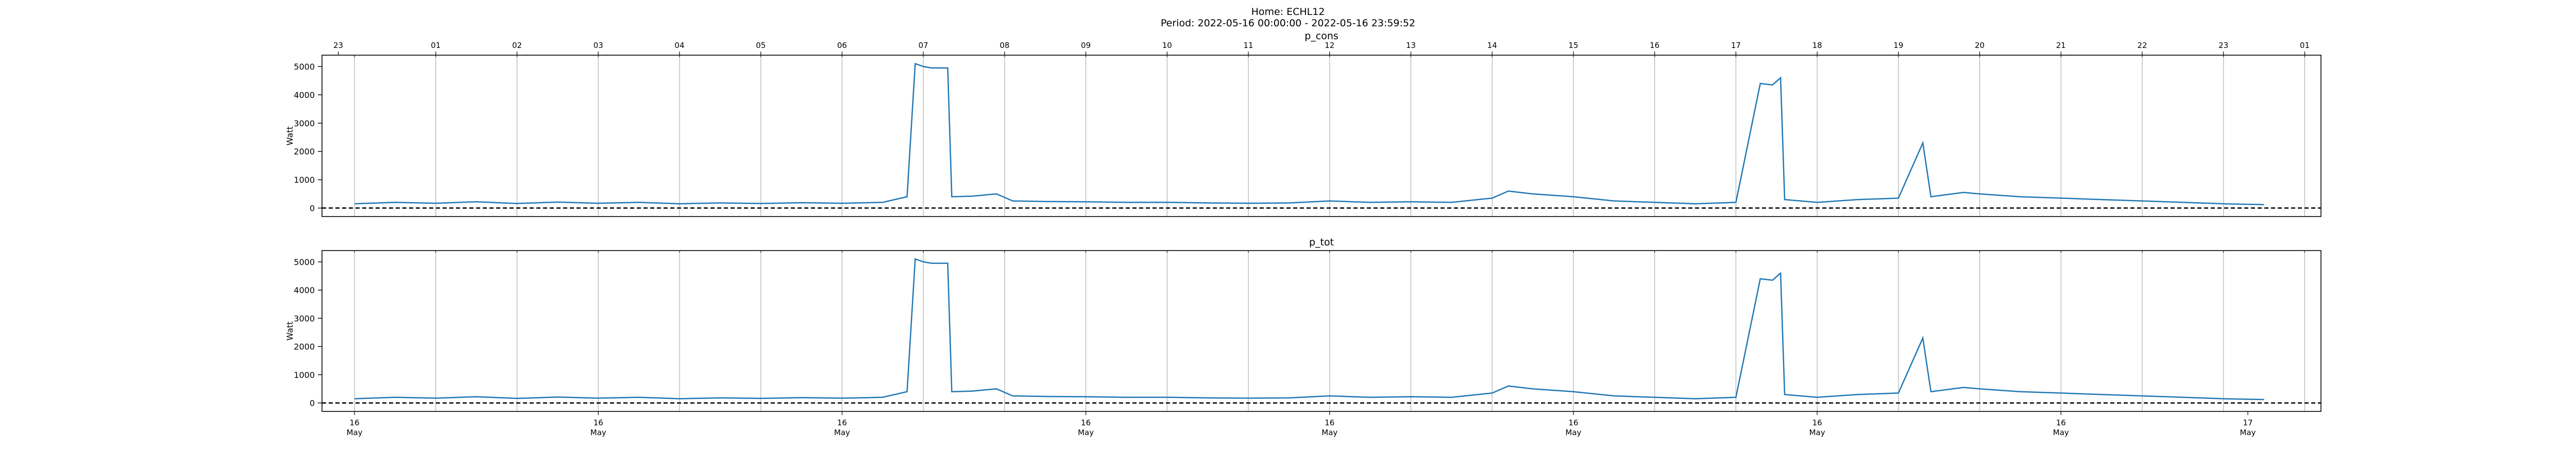 The width and height of the screenshot is (2576, 464). I want to click on figure-title-home: Home: ECHL12, so click(1288, 12).